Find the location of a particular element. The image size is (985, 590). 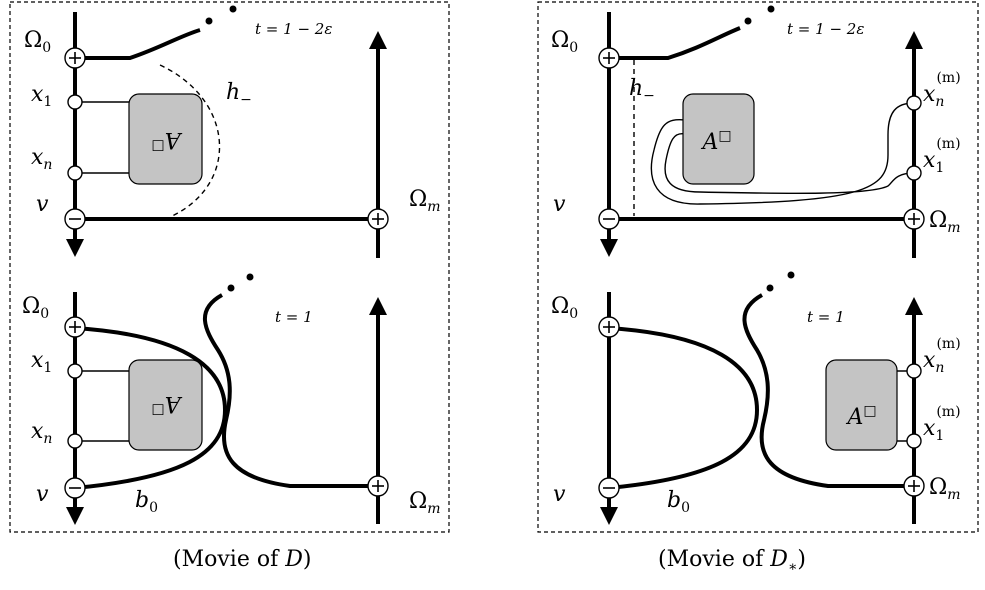

loop-curve-outer is located at coordinates (782, 153).